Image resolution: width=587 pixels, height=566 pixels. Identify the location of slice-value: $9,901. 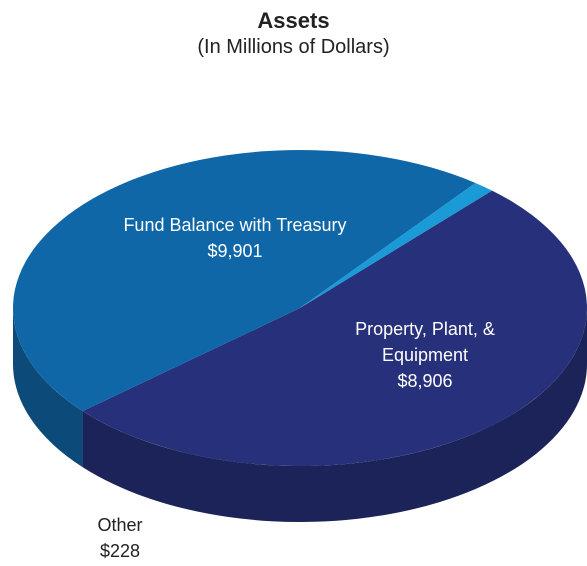
(235, 251).